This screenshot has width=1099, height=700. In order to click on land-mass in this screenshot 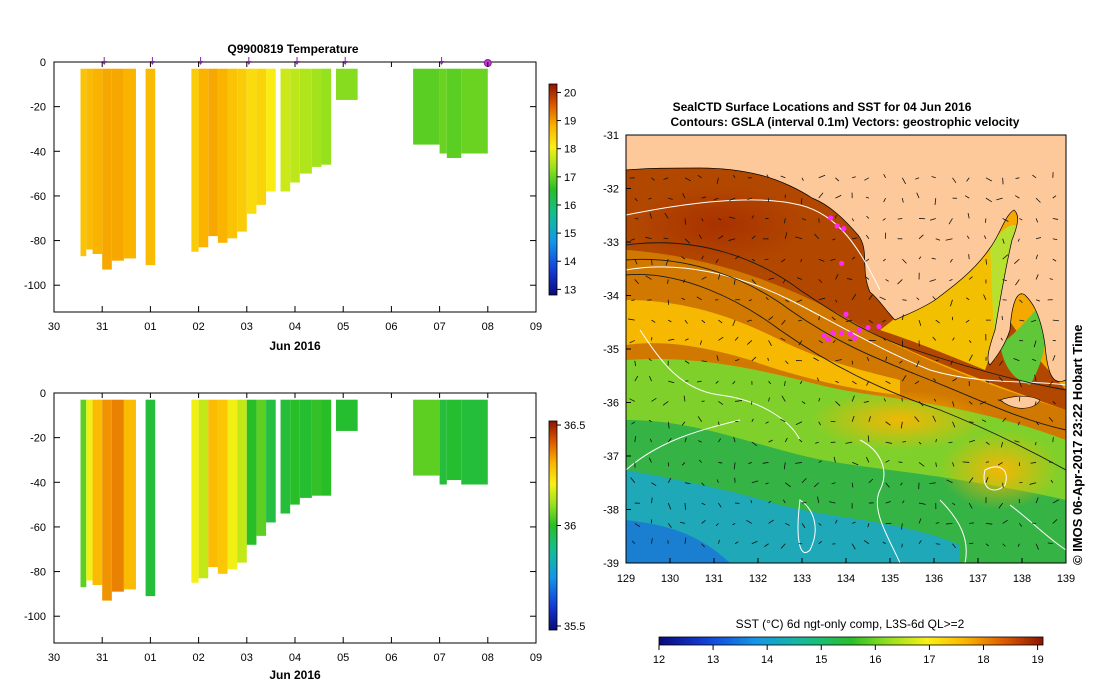, I will do `click(846, 258)`.